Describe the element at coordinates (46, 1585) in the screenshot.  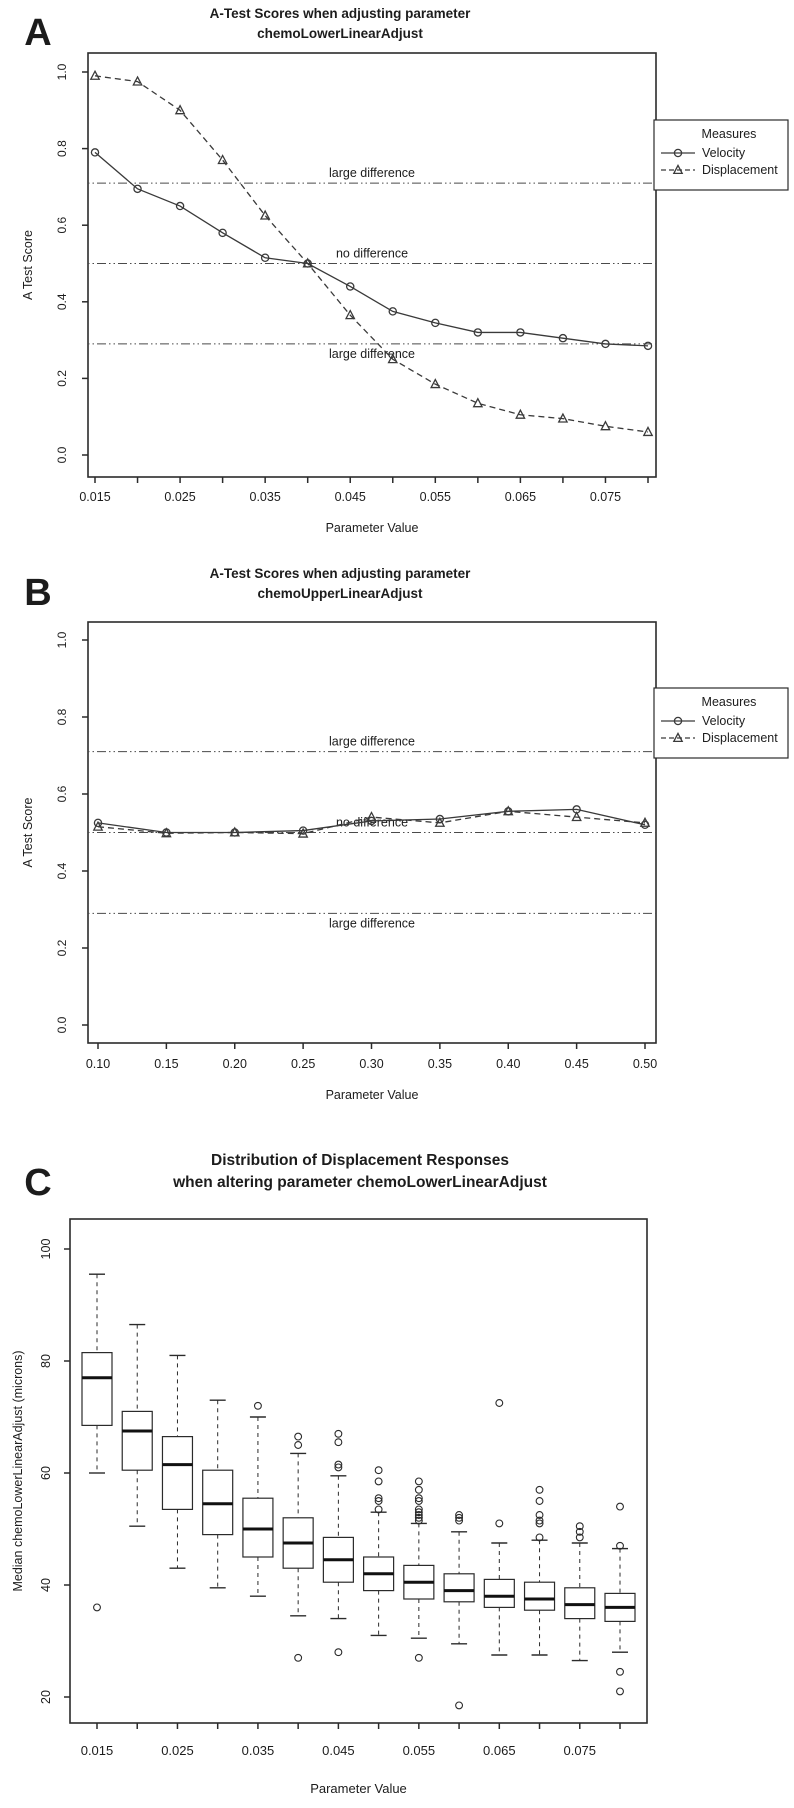
I see `y-tick-label: 40` at that location.